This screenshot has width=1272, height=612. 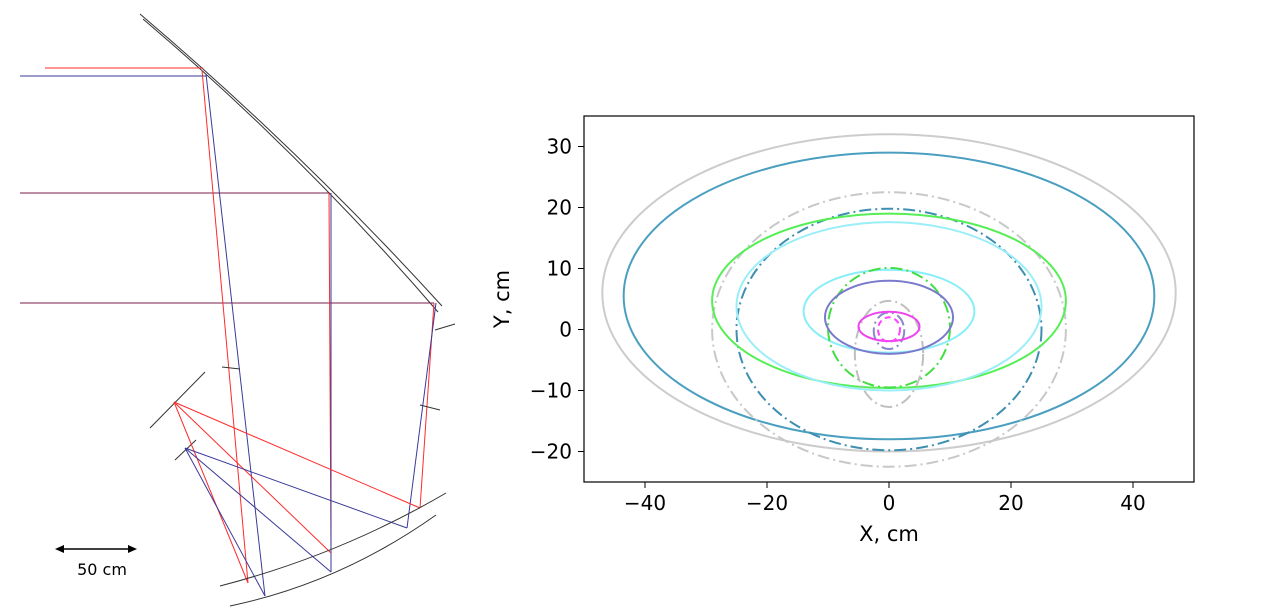 What do you see at coordinates (102, 569) in the screenshot?
I see `scale-bar-label: 50 cm` at bounding box center [102, 569].